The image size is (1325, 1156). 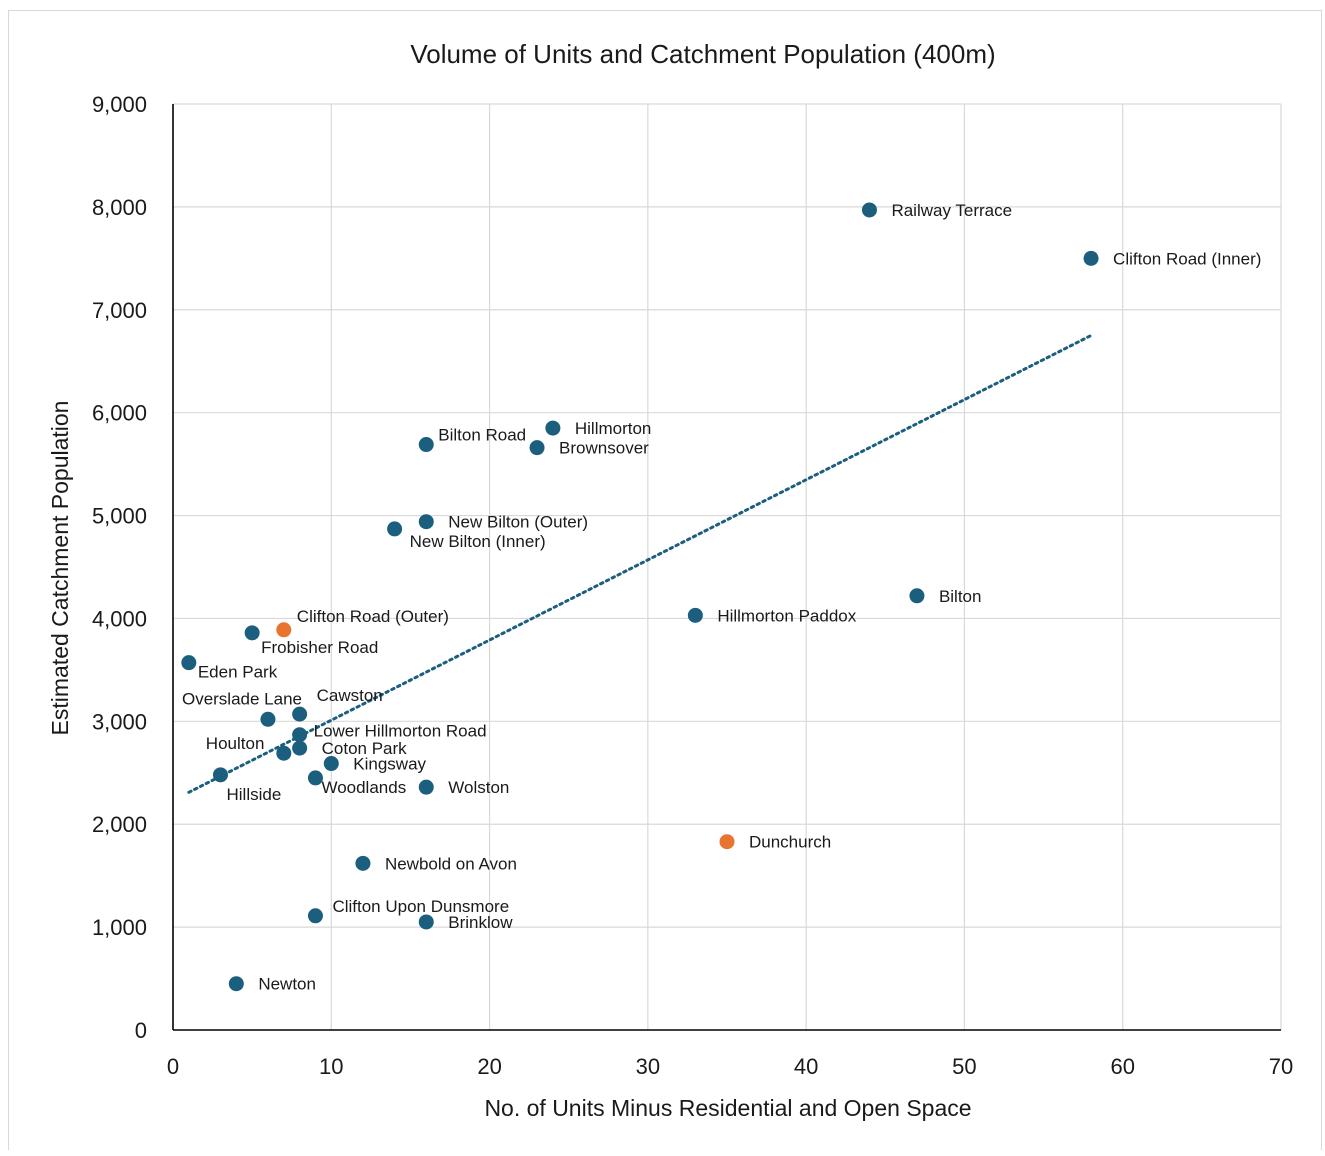 What do you see at coordinates (400, 731) in the screenshot?
I see `data-label-lower-hillmorton-road: Lower Hillmorton Road` at bounding box center [400, 731].